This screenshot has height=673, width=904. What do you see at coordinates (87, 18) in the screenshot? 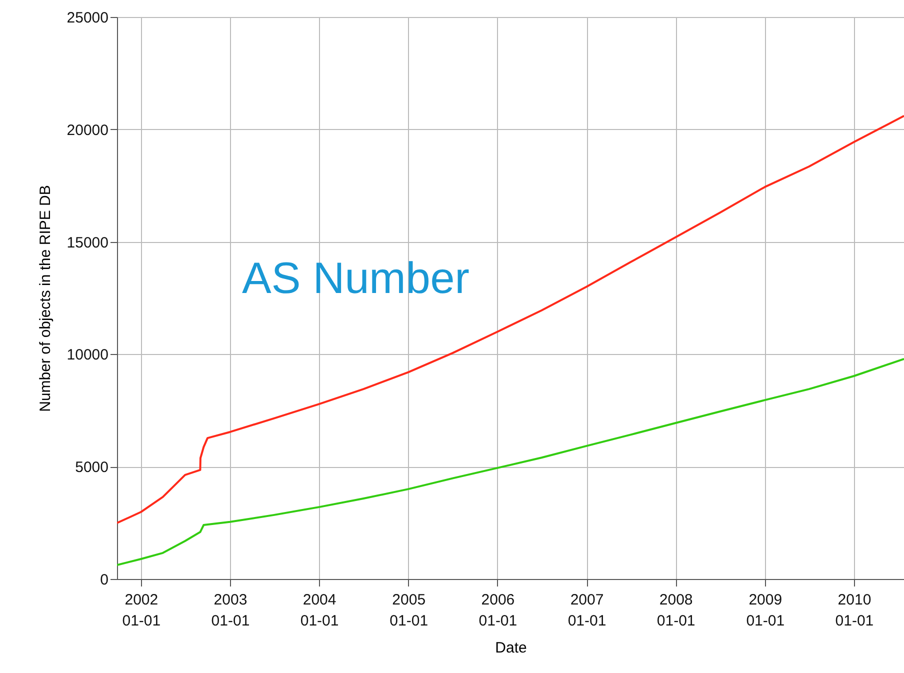
I see `y-tick-label: 25000` at bounding box center [87, 18].